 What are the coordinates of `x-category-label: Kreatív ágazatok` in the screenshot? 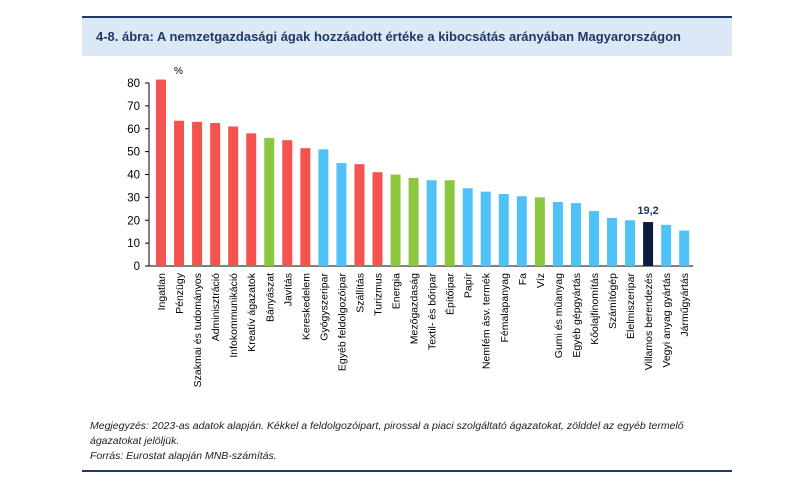 It's located at (252, 312).